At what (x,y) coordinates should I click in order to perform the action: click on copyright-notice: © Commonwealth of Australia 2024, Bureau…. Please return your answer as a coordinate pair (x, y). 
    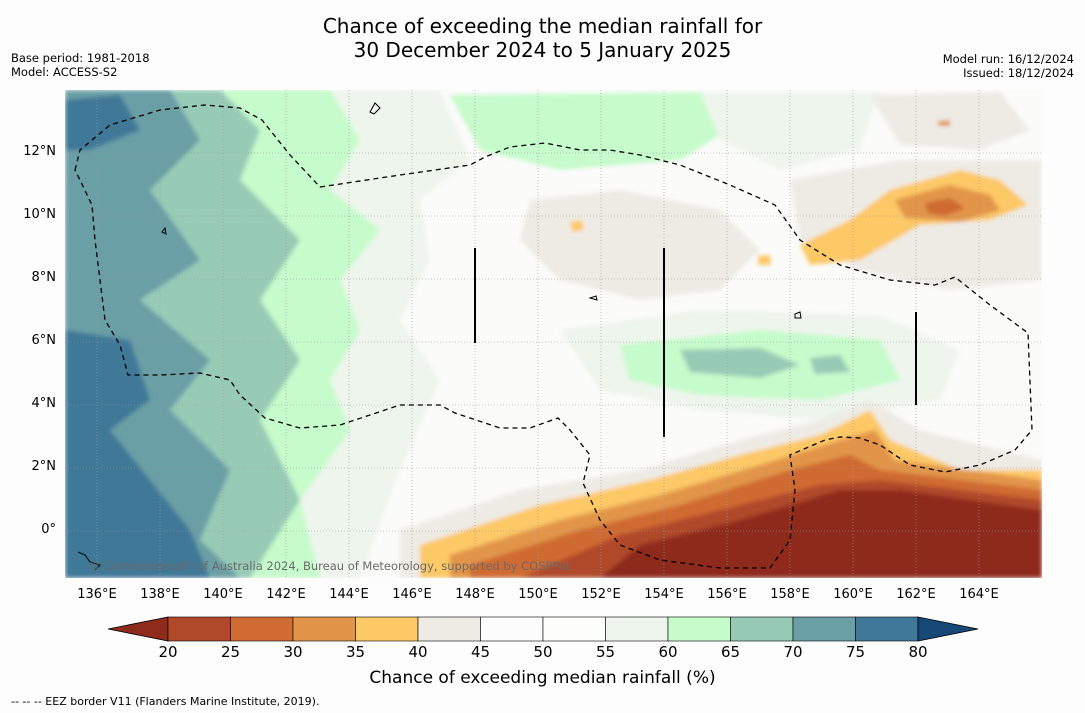
    Looking at the image, I should click on (330, 566).